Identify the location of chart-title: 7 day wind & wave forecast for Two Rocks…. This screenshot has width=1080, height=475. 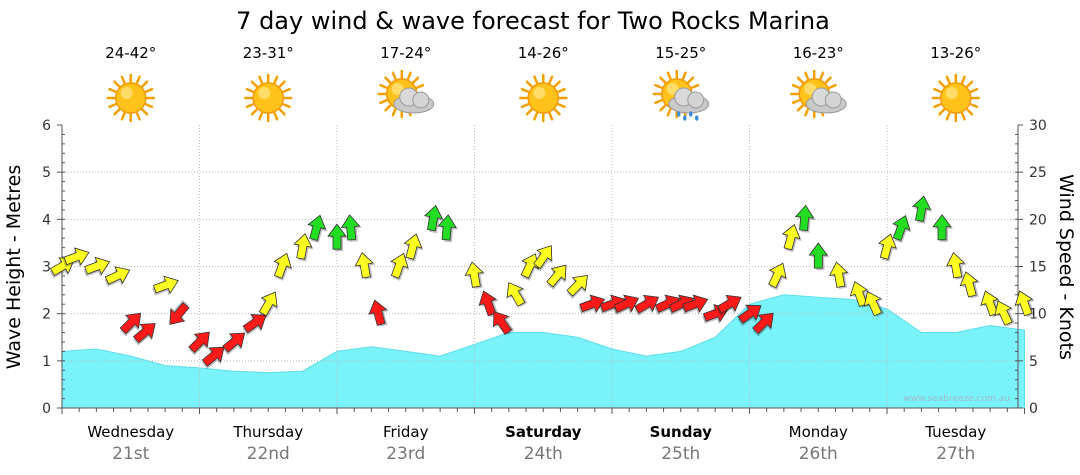
(533, 21).